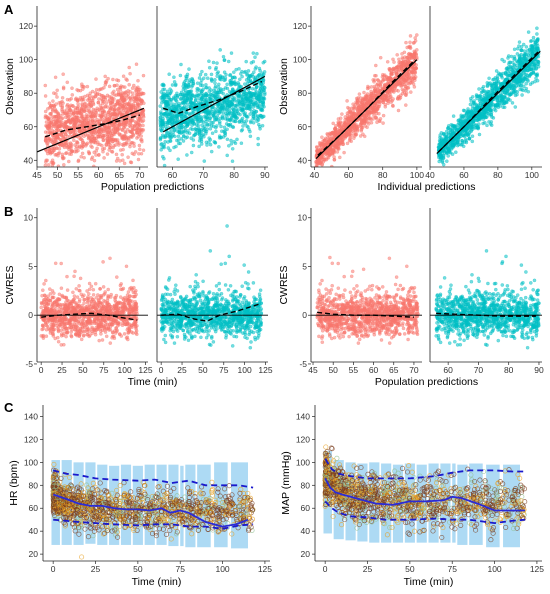  I want to click on y-tick-label: 60, so click(29, 127).